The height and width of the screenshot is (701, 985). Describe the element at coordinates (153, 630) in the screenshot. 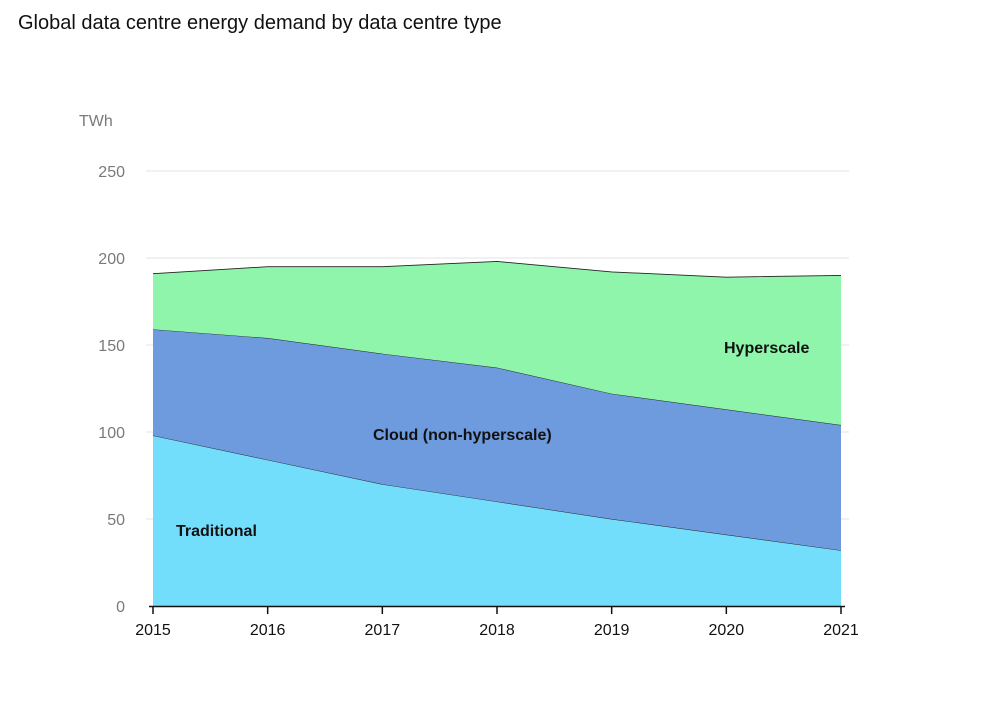

I see `x-tick-label: 2015` at that location.